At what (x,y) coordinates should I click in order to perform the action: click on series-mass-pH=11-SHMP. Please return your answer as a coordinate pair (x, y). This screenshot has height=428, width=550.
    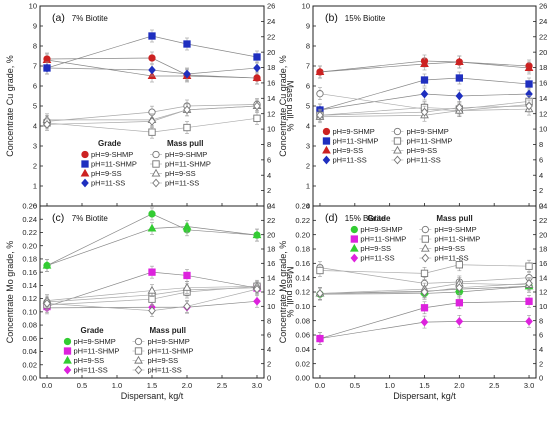
    Looking at the image, I should click on (424, 269).